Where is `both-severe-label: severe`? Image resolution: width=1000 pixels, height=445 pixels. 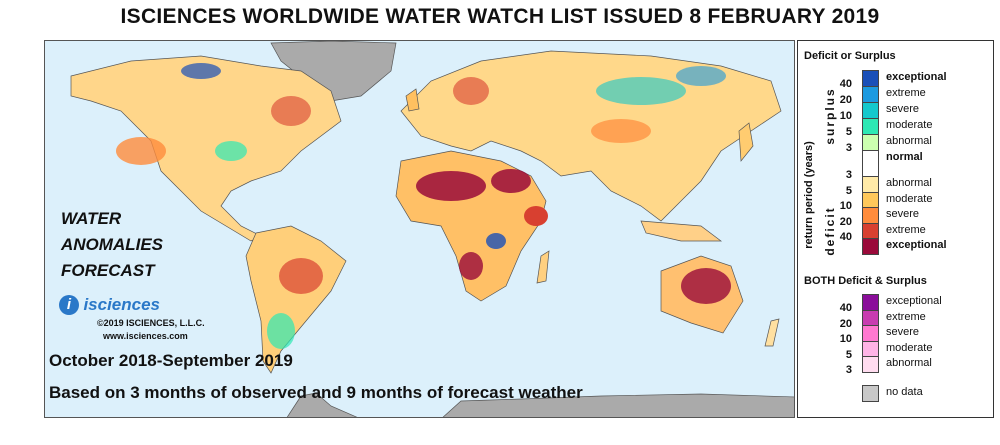
both-severe-label: severe is located at coordinates (903, 332).